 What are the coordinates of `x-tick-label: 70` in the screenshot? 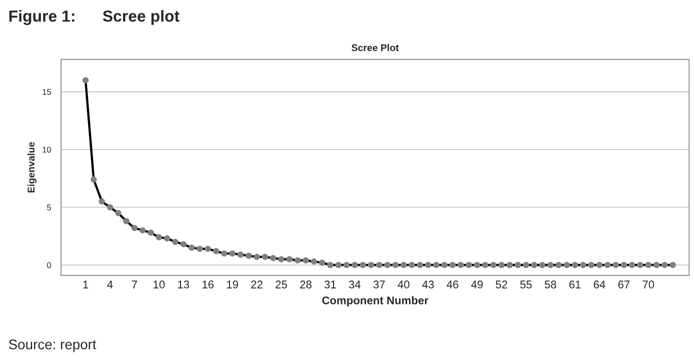 It's located at (648, 284).